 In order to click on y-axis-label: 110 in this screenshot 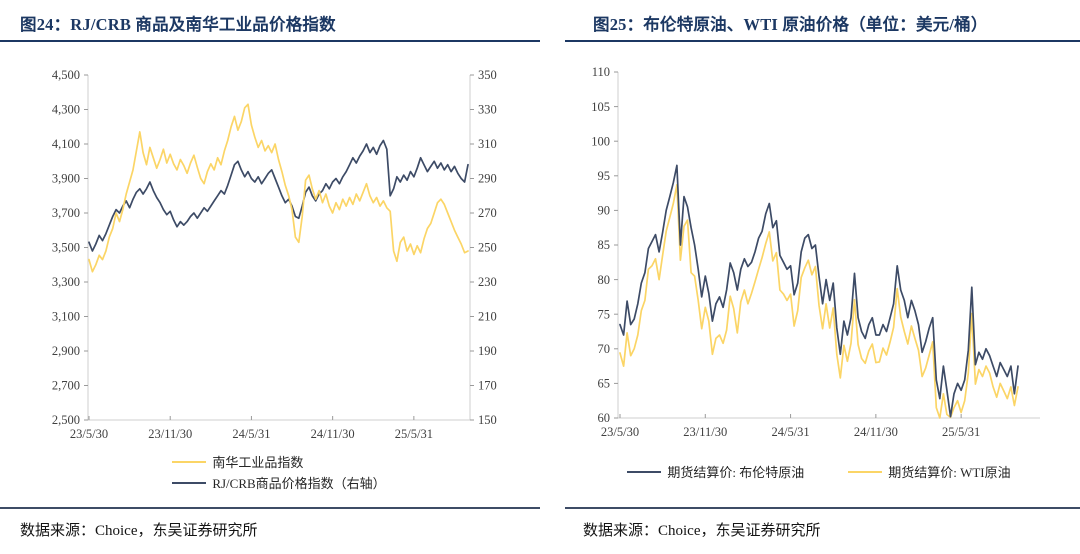, I will do `click(601, 72)`.